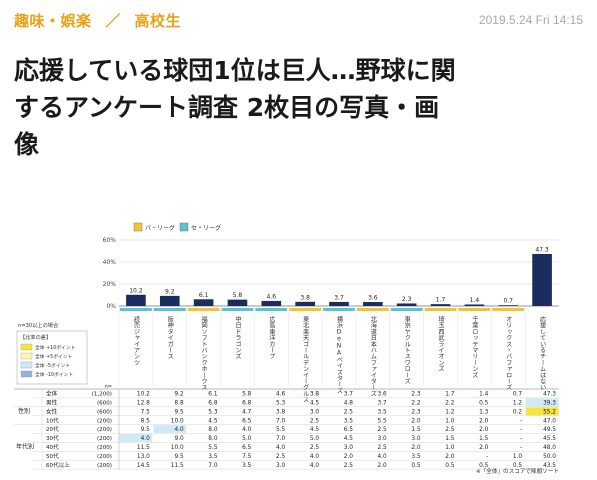  Describe the element at coordinates (518, 395) in the screenshot. I see `table-cell: 0.7` at that location.